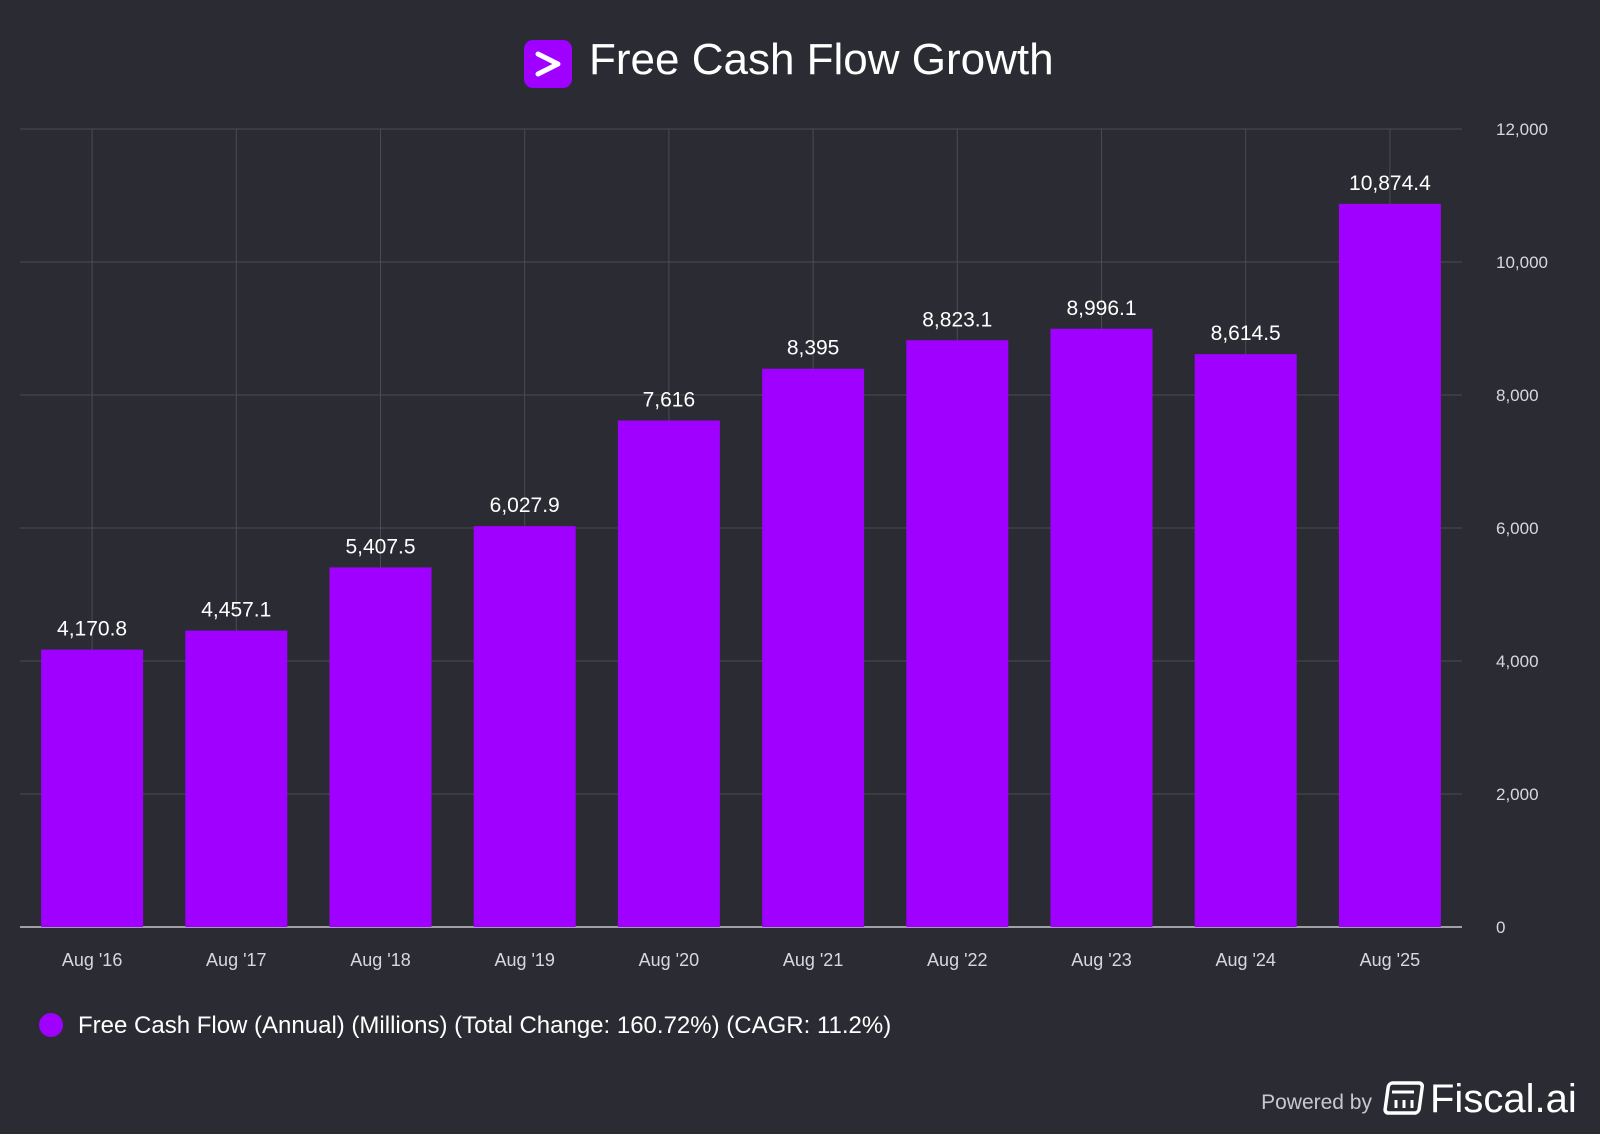  Describe the element at coordinates (1517, 528) in the screenshot. I see `y-tick-label: 6,000` at that location.